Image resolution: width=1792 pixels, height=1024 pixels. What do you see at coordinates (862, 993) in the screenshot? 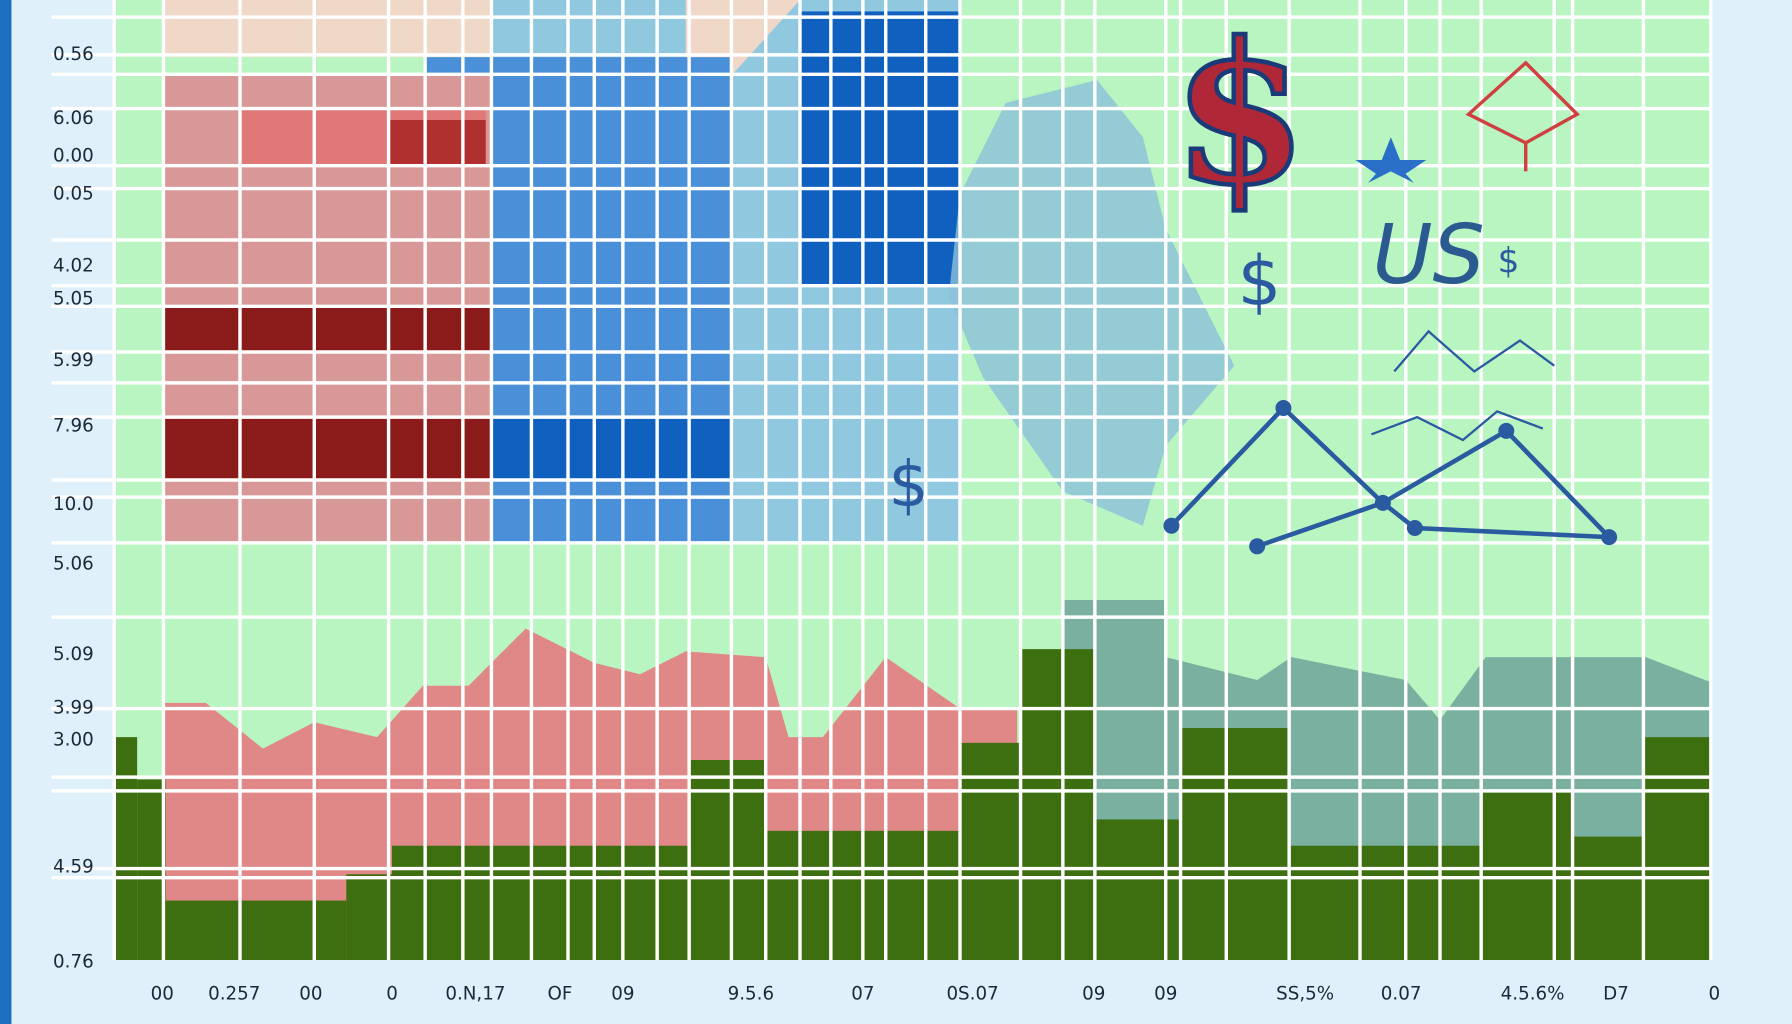
I see `bottom-label: 07` at bounding box center [862, 993].